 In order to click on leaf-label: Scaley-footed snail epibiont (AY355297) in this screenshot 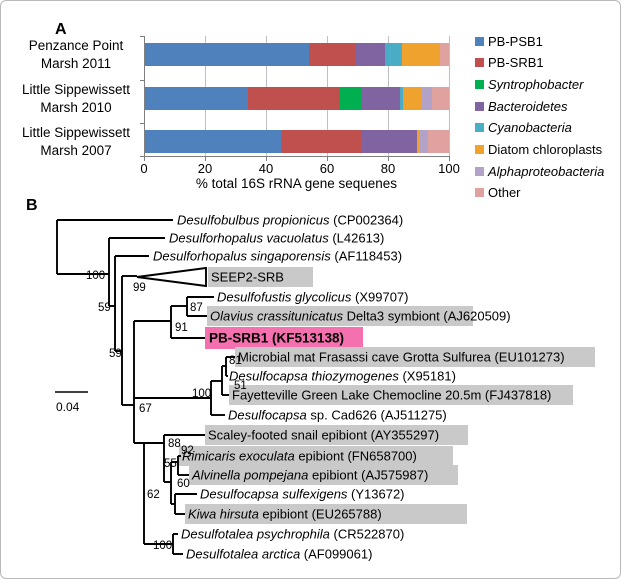, I will do `click(323, 435)`.